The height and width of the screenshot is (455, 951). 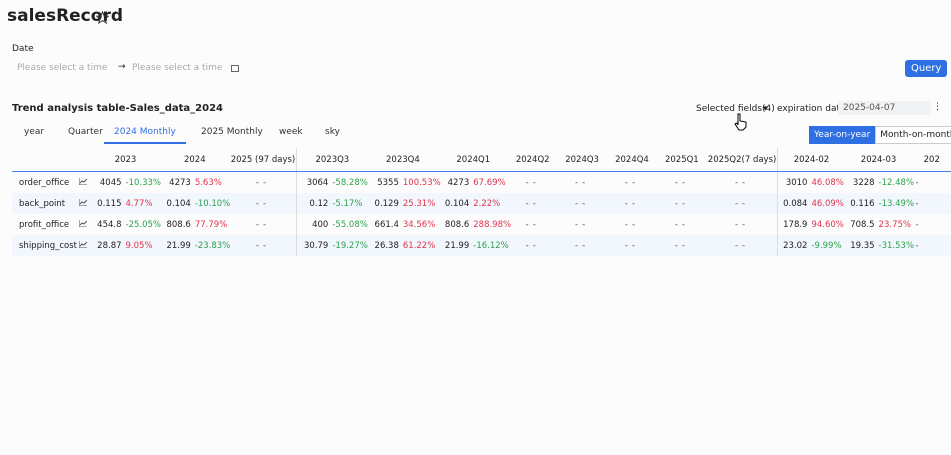 I want to click on selected-fields: Selected fields(4), so click(x=735, y=109).